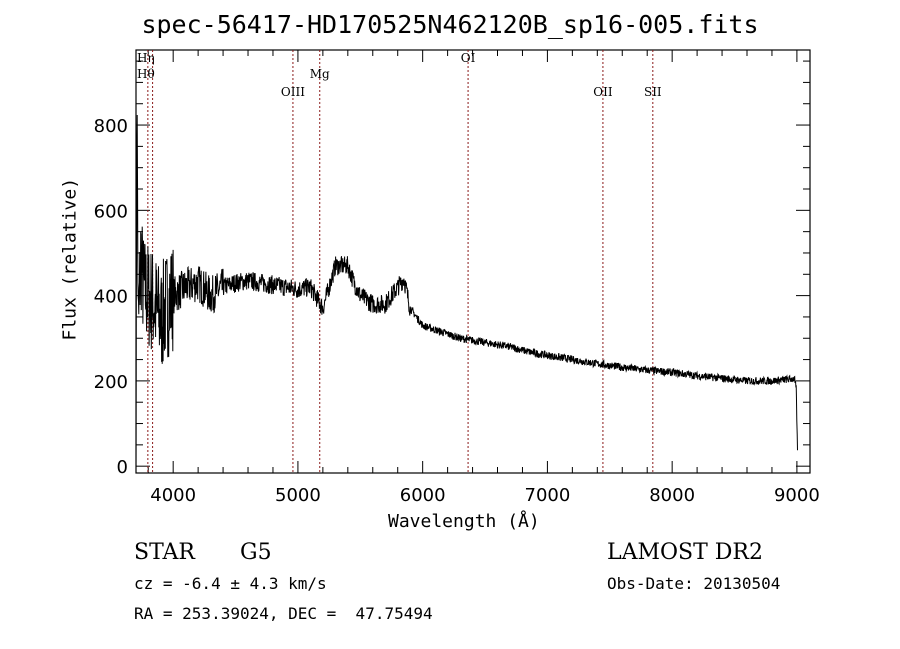 This screenshot has width=900, height=649. I want to click on subclass: G5, so click(256, 552).